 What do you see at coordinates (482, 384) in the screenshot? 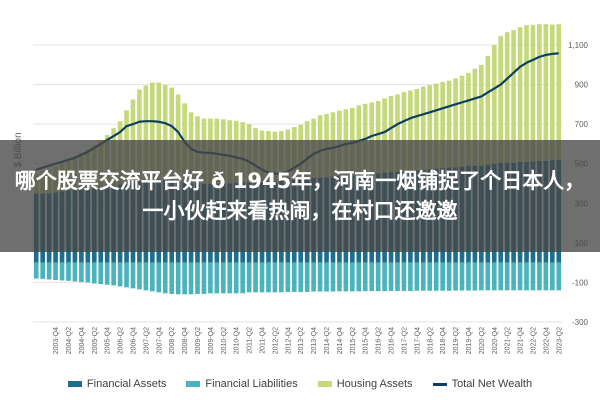
I see `legend-total-net-wealth: Total Net Wealth` at bounding box center [482, 384].